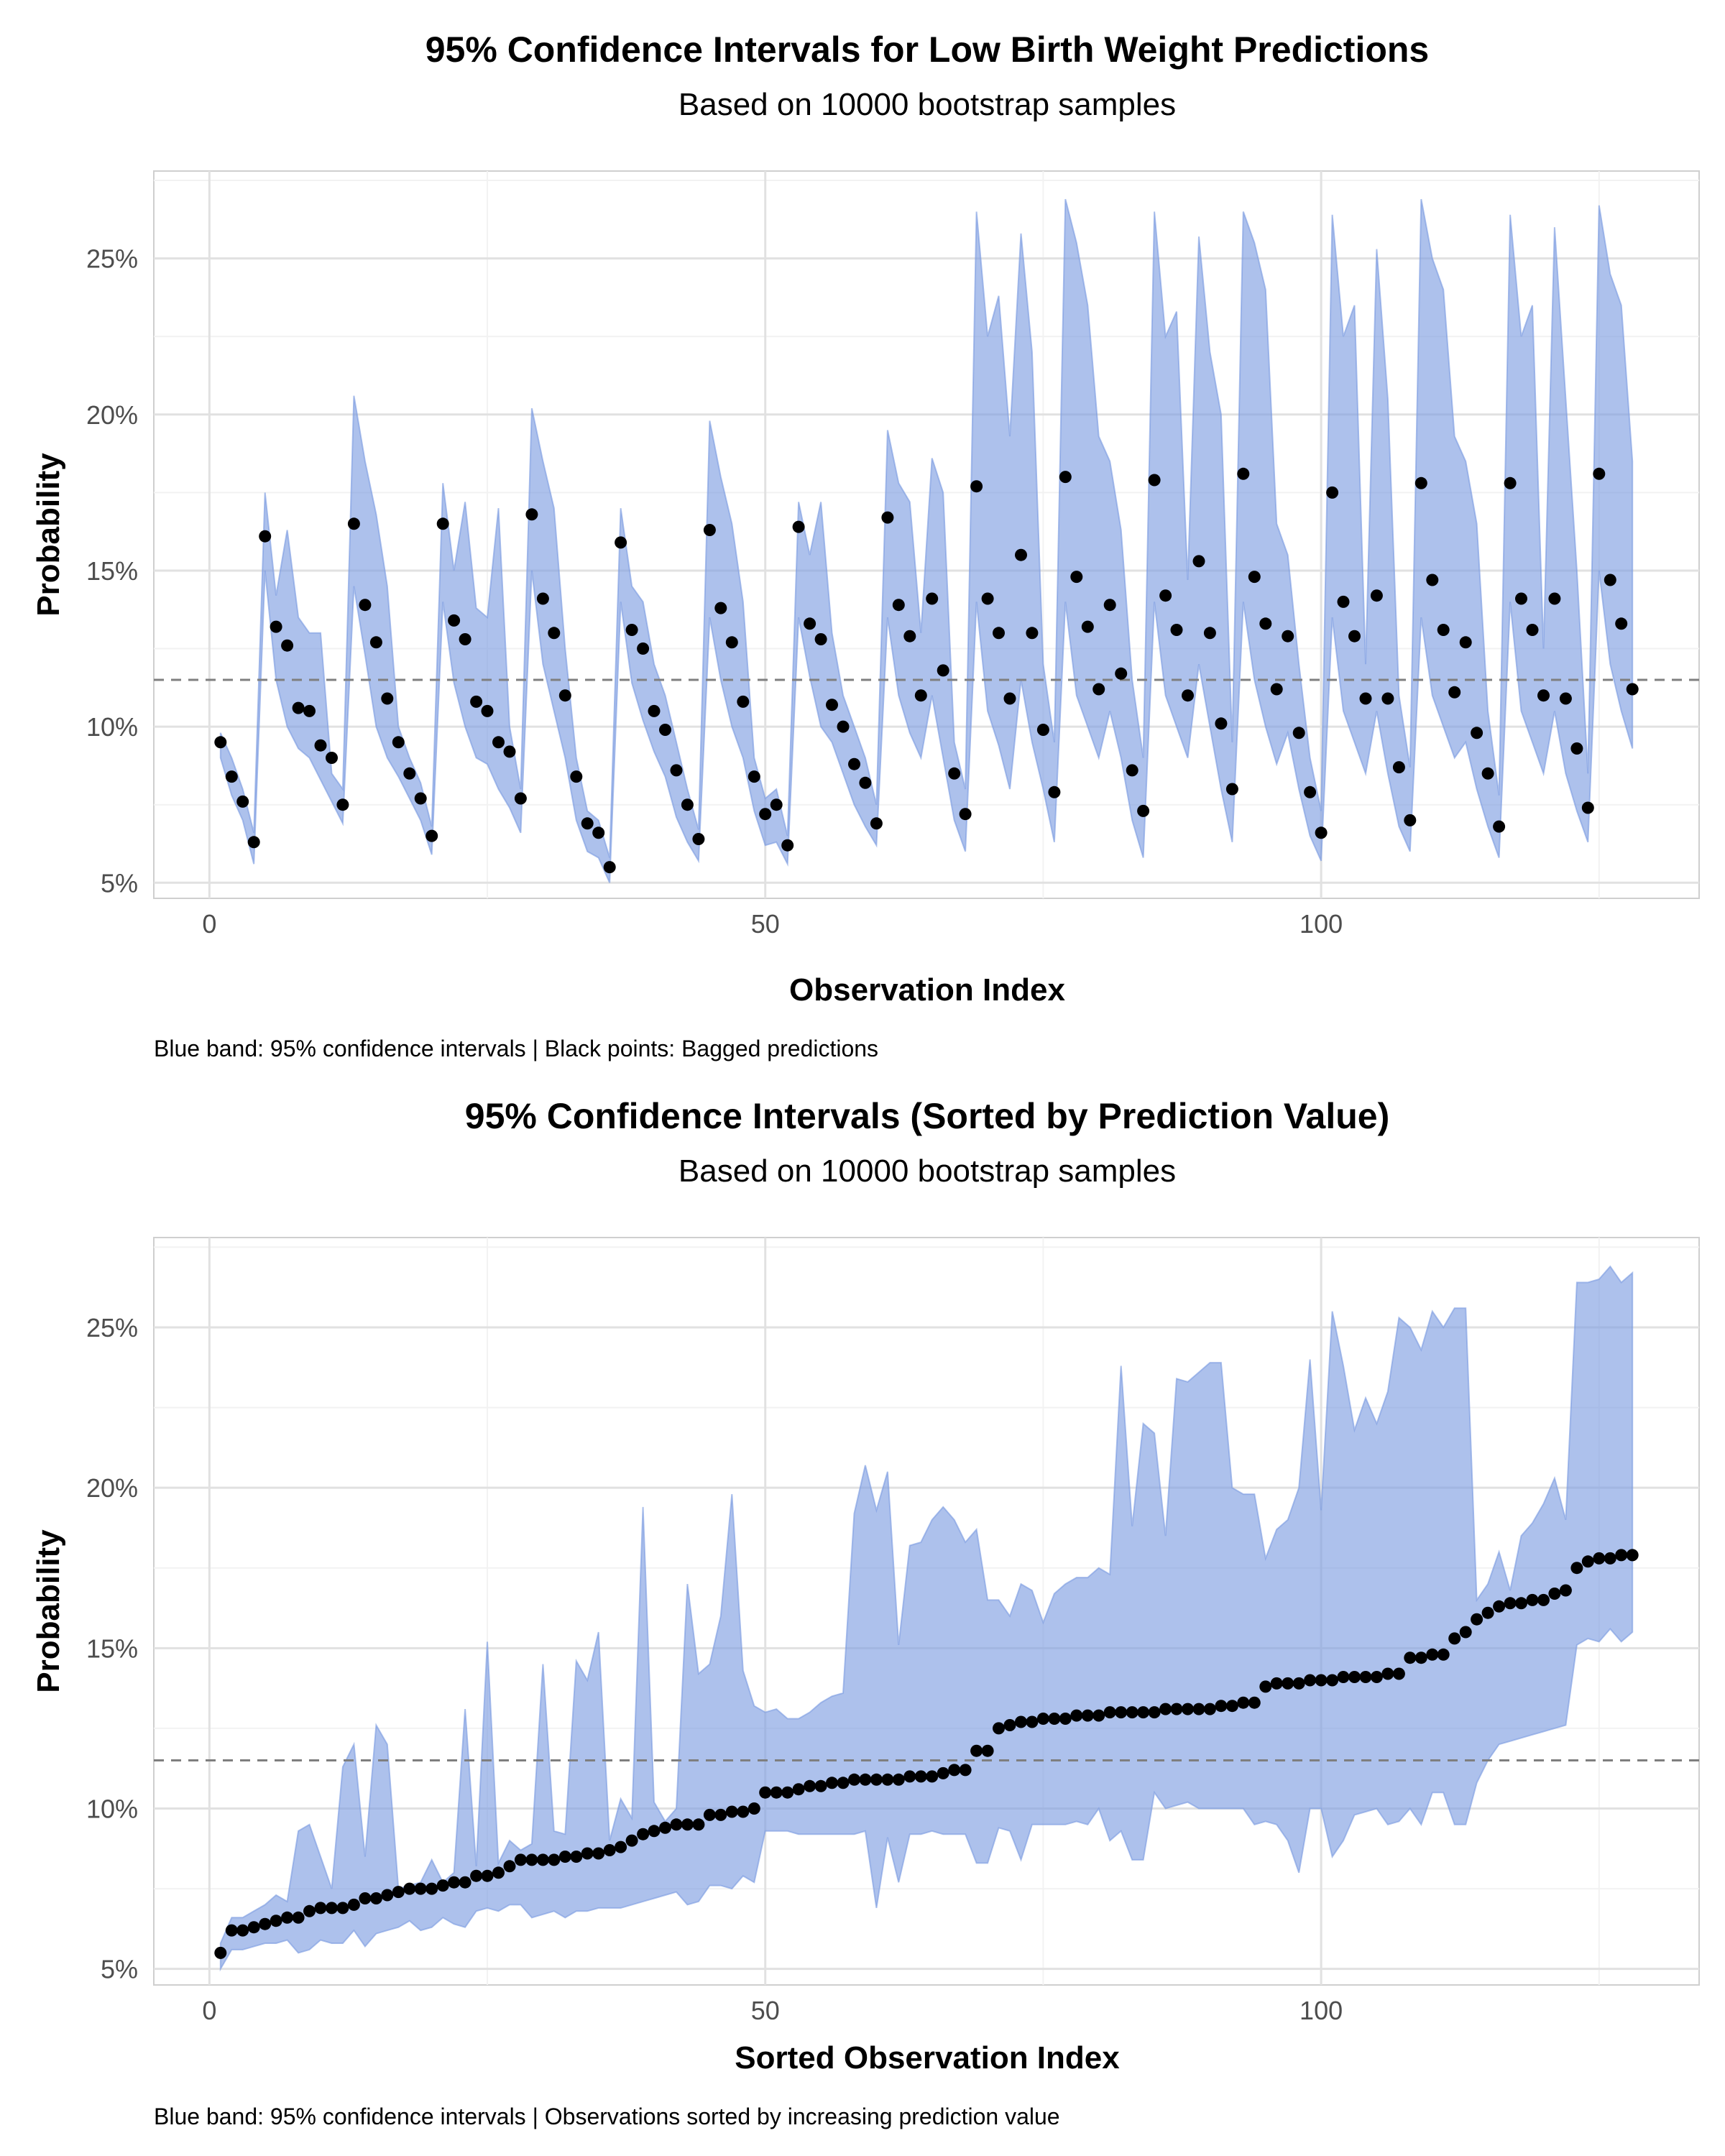 This screenshot has height=2156, width=1725. What do you see at coordinates (927, 104) in the screenshot?
I see `chart-subtitle: Based on 10000 bootstrap samples` at bounding box center [927, 104].